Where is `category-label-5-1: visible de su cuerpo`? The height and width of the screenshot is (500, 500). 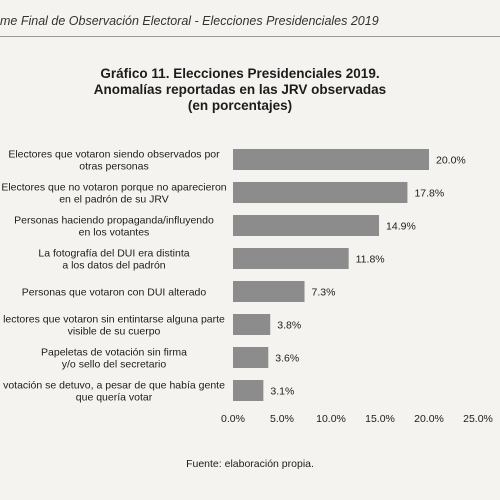 category-label-5-1: visible de su cuerpo is located at coordinates (114, 332).